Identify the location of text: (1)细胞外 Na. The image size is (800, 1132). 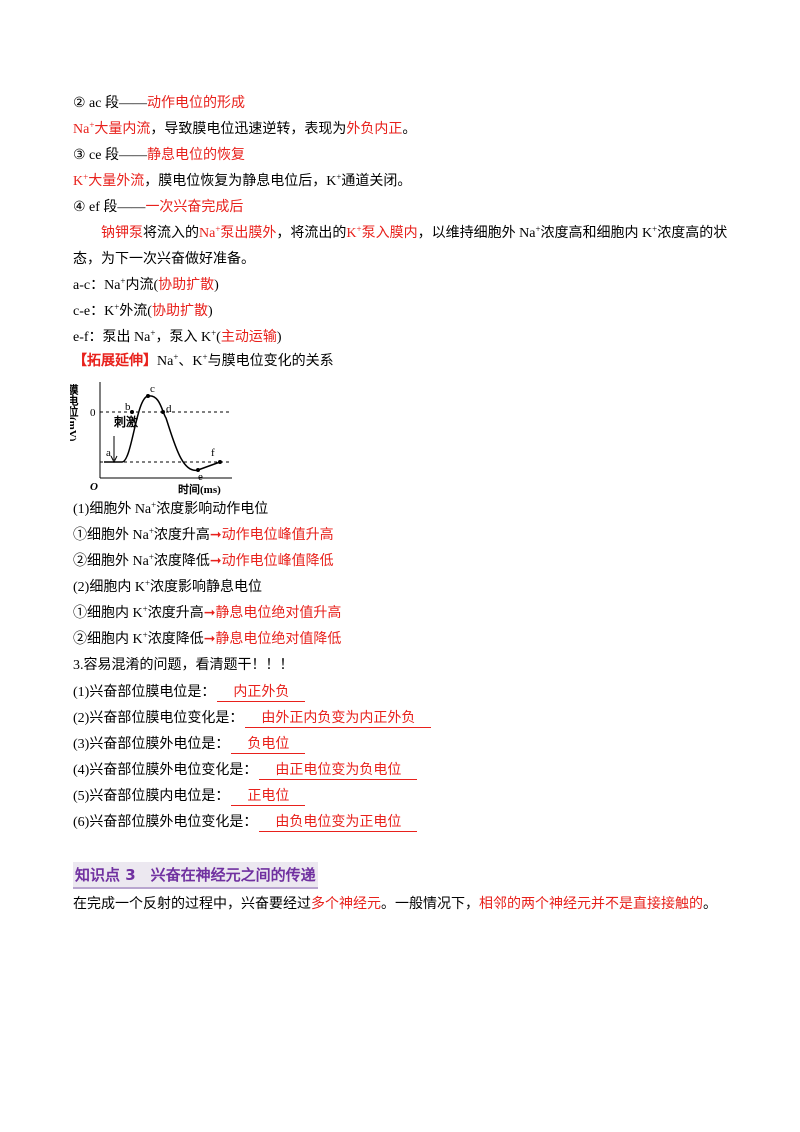
(112, 509).